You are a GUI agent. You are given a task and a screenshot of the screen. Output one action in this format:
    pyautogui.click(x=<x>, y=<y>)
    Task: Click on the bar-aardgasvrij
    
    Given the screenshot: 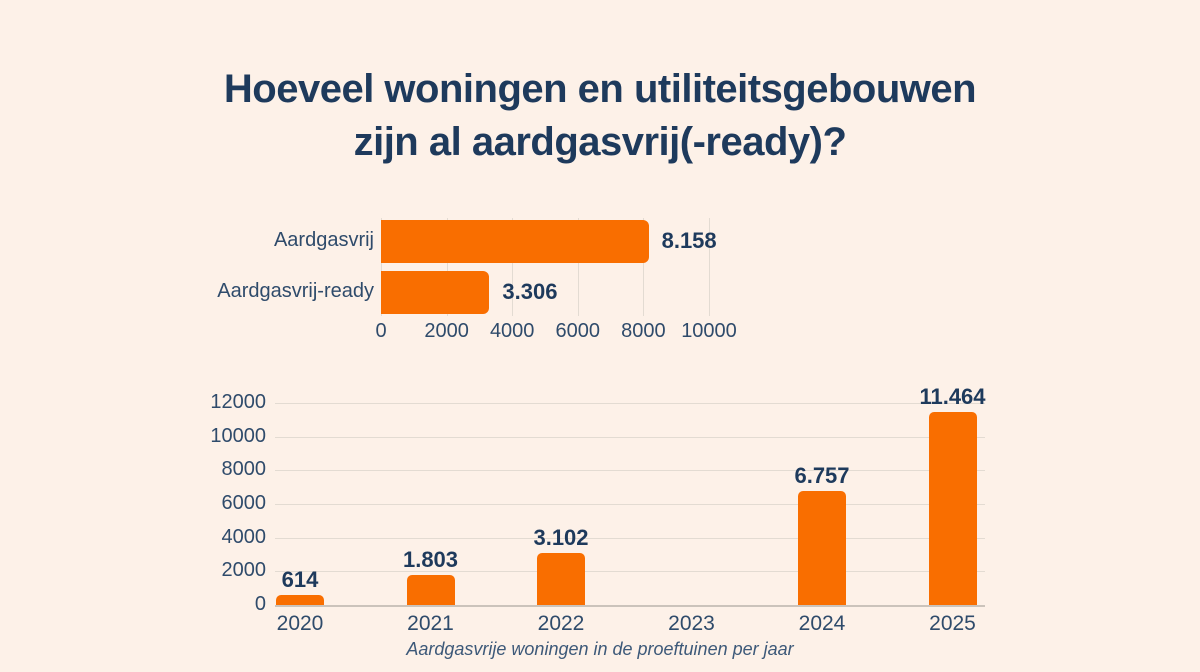 What is the action you would take?
    pyautogui.click(x=515, y=241)
    